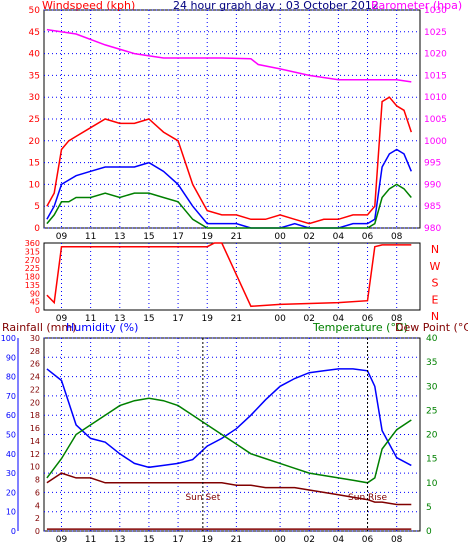 This screenshot has width=468, height=555. What do you see at coordinates (11, 357) in the screenshot?
I see `y-tick-label-humidity: 90` at bounding box center [11, 357].